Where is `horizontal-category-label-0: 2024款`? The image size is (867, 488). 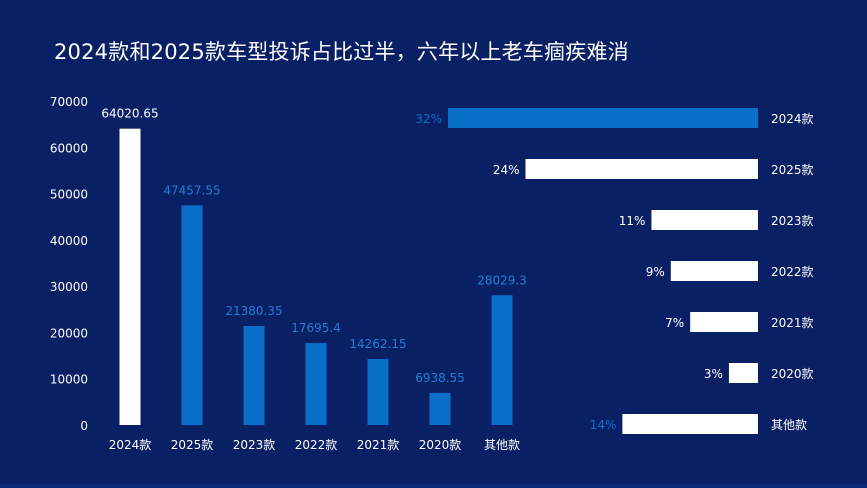
horizontal-category-label-0: 2024款 is located at coordinates (792, 119).